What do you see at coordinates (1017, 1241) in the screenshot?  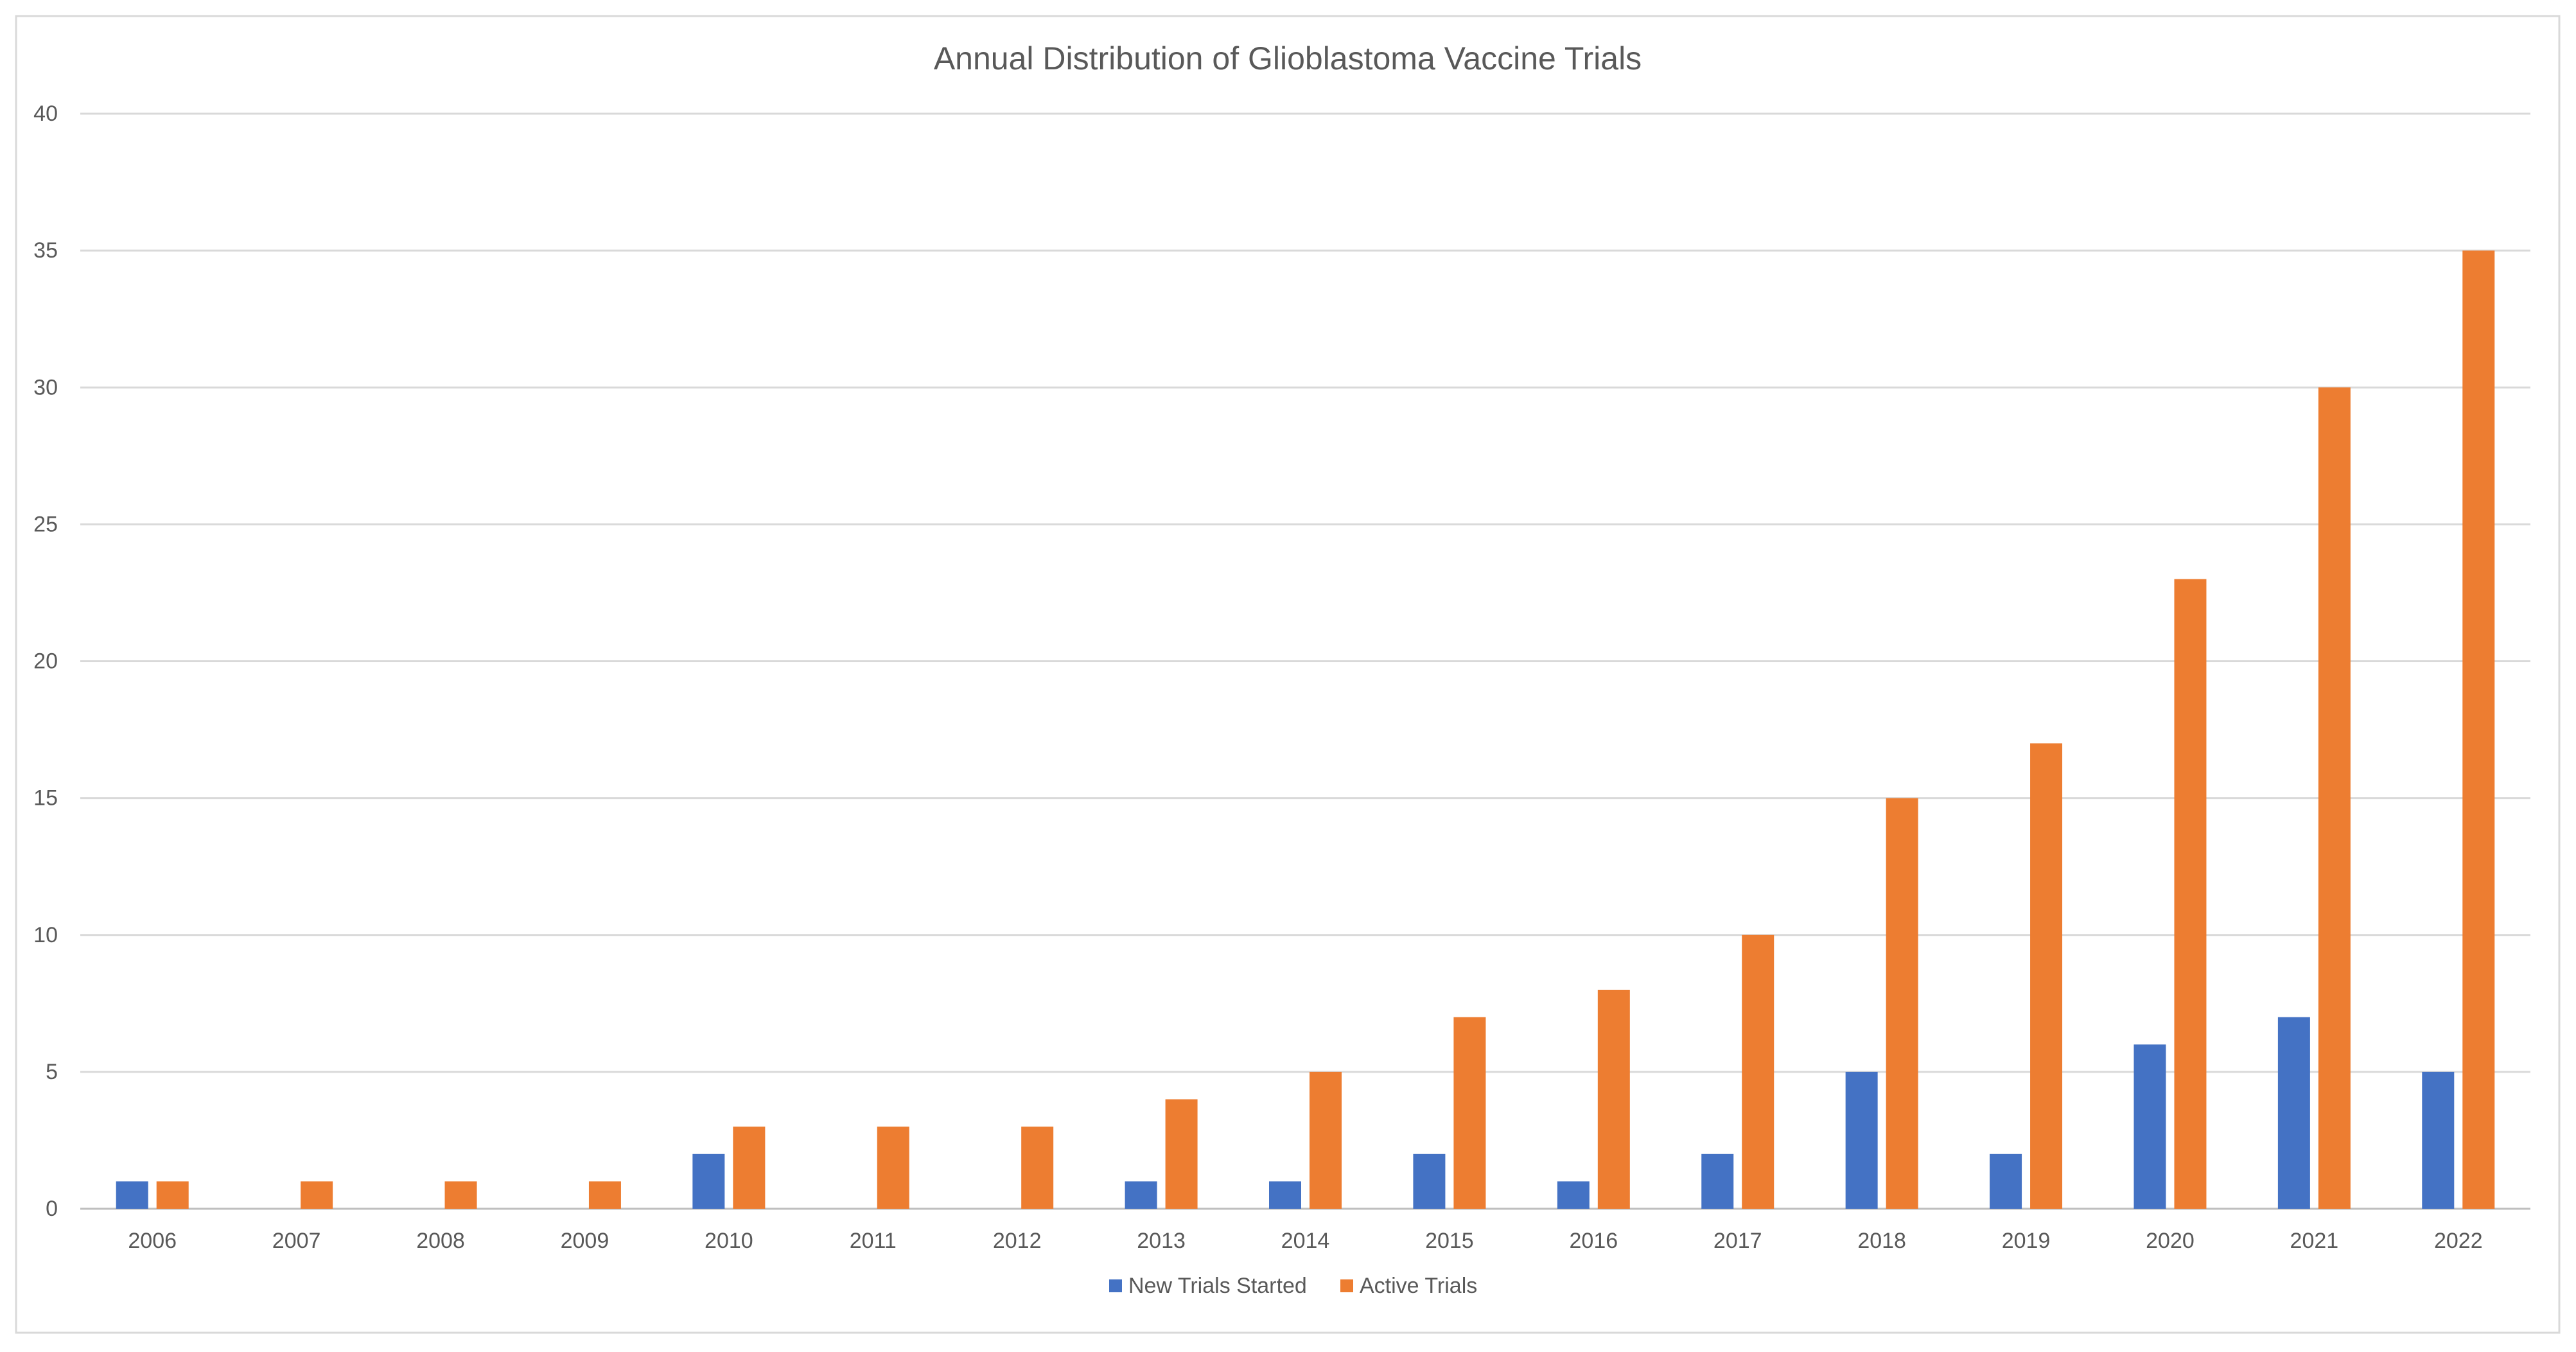 I see `x-tick-label: 2012` at bounding box center [1017, 1241].